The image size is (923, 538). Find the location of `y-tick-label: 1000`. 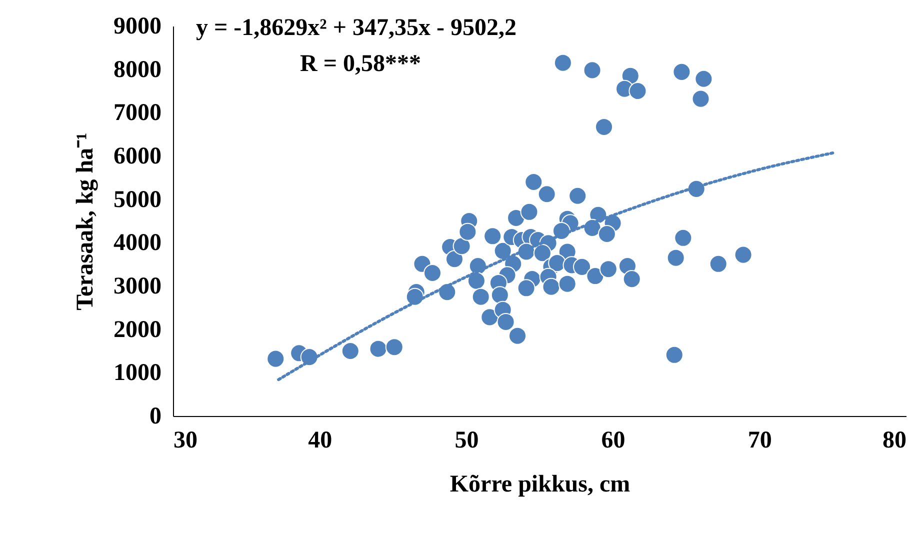

y-tick-label: 1000 is located at coordinates (138, 373).